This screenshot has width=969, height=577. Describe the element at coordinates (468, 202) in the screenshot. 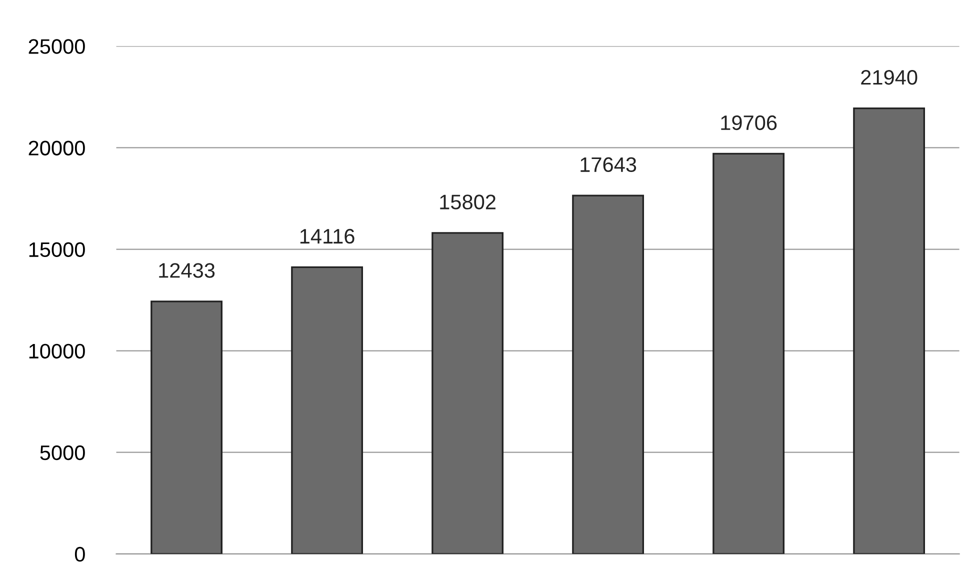

I see `data-label: 15802` at that location.